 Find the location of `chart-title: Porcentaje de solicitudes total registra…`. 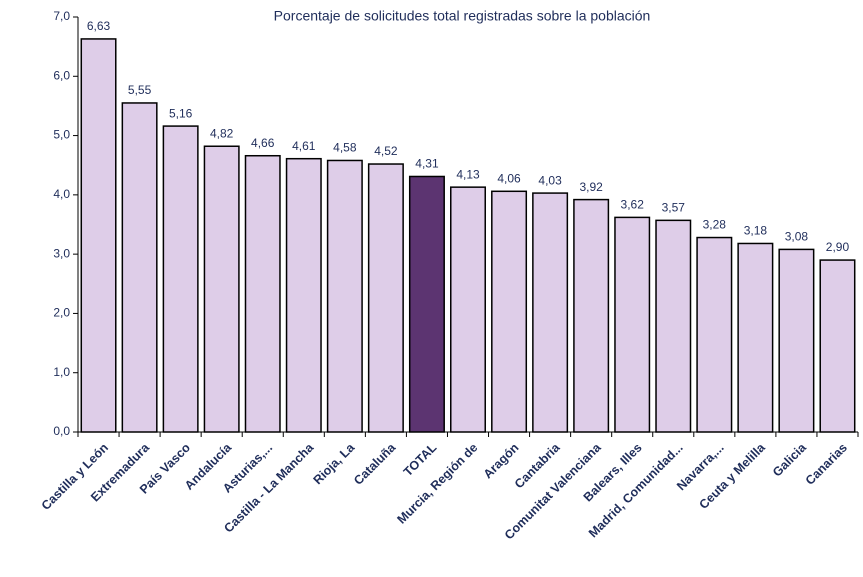

chart-title: Porcentaje de solicitudes total registra… is located at coordinates (462, 16).